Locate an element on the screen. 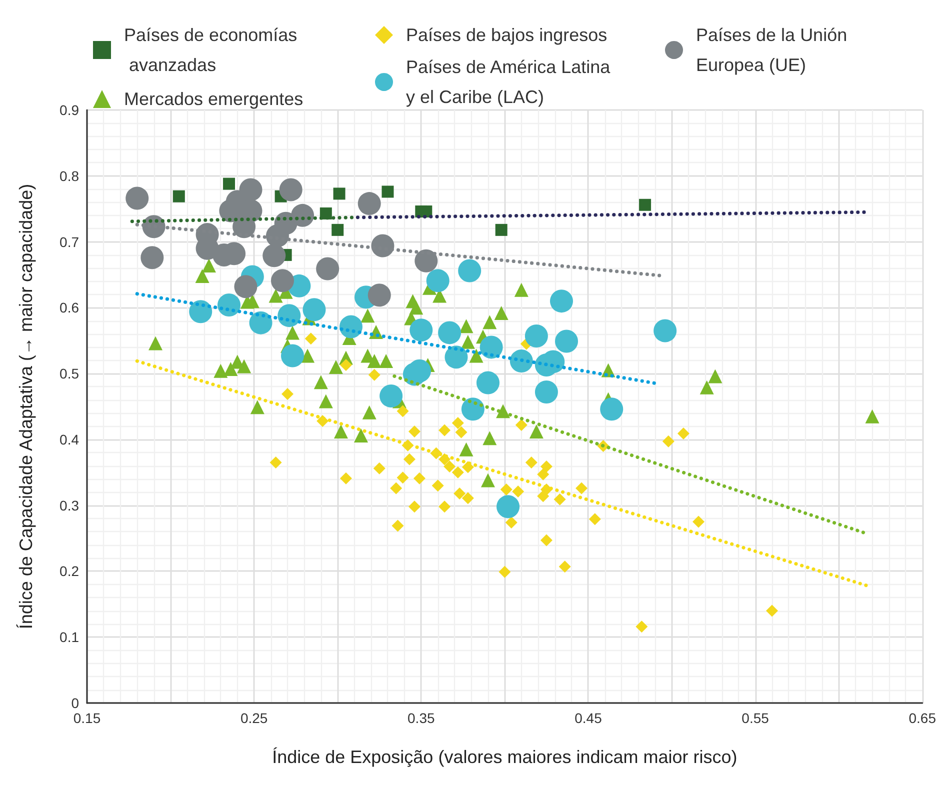  y-tick-label: 0.2 is located at coordinates (70, 571).